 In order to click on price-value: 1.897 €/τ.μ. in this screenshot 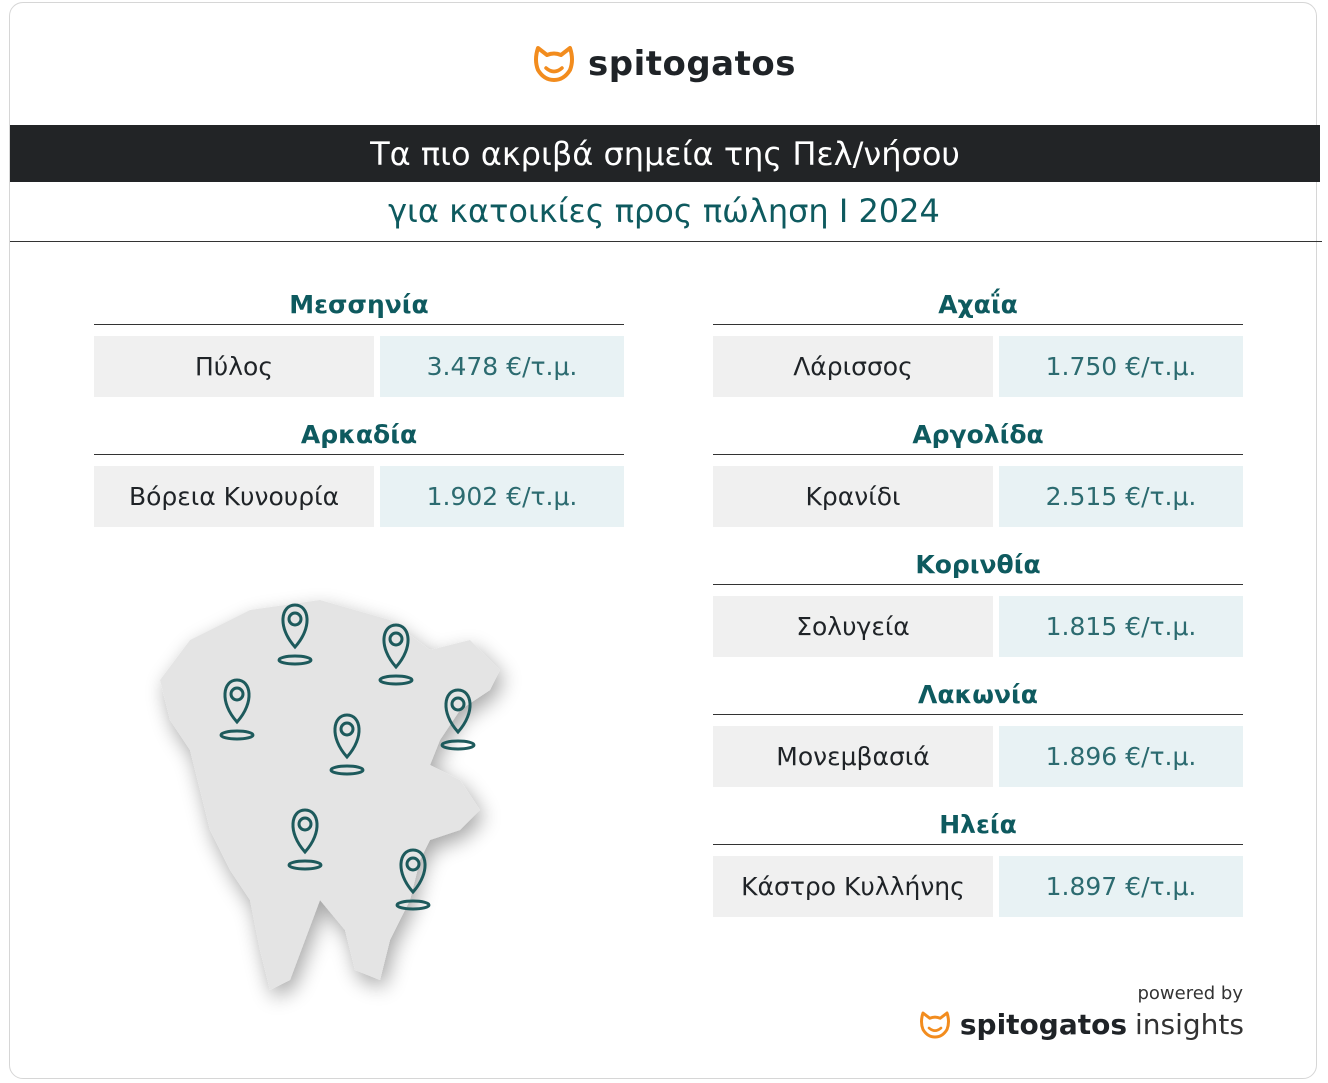, I will do `click(1121, 886)`.